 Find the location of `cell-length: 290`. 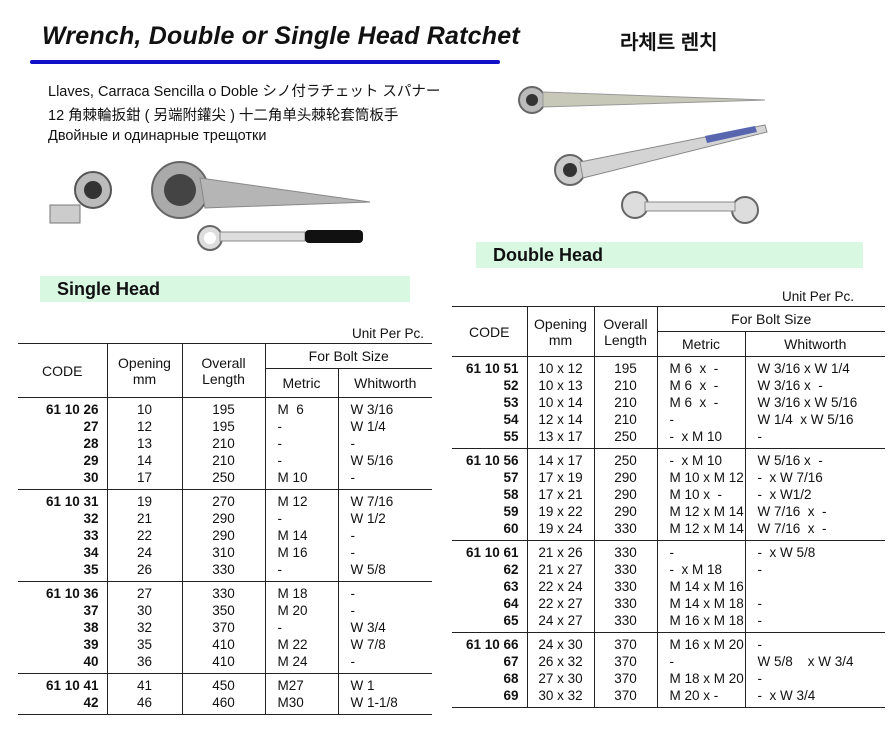

cell-length: 290 is located at coordinates (626, 511).